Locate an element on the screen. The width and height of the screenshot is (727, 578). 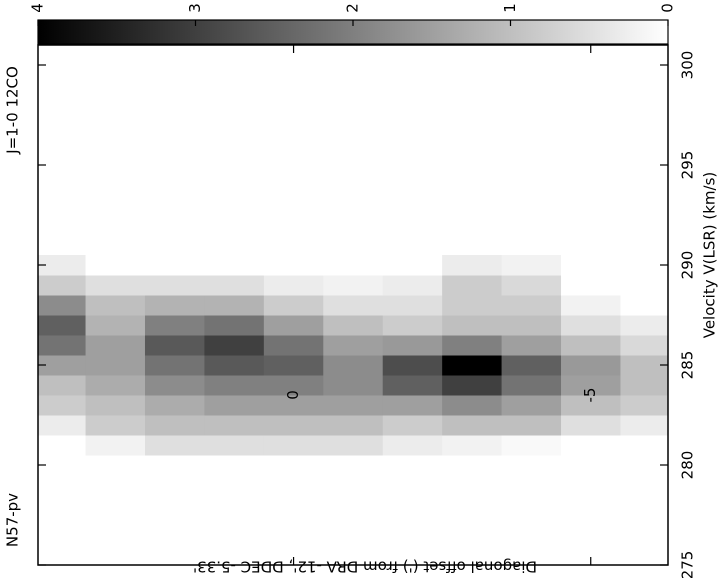
y-tick-label: 280 is located at coordinates (688, 465).